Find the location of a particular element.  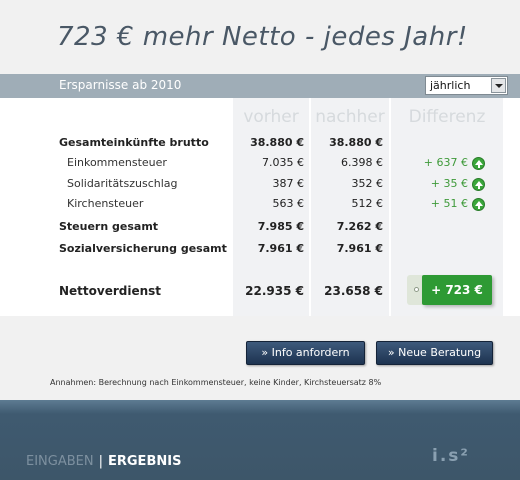

row-value-after: 7.961 € is located at coordinates (359, 248).